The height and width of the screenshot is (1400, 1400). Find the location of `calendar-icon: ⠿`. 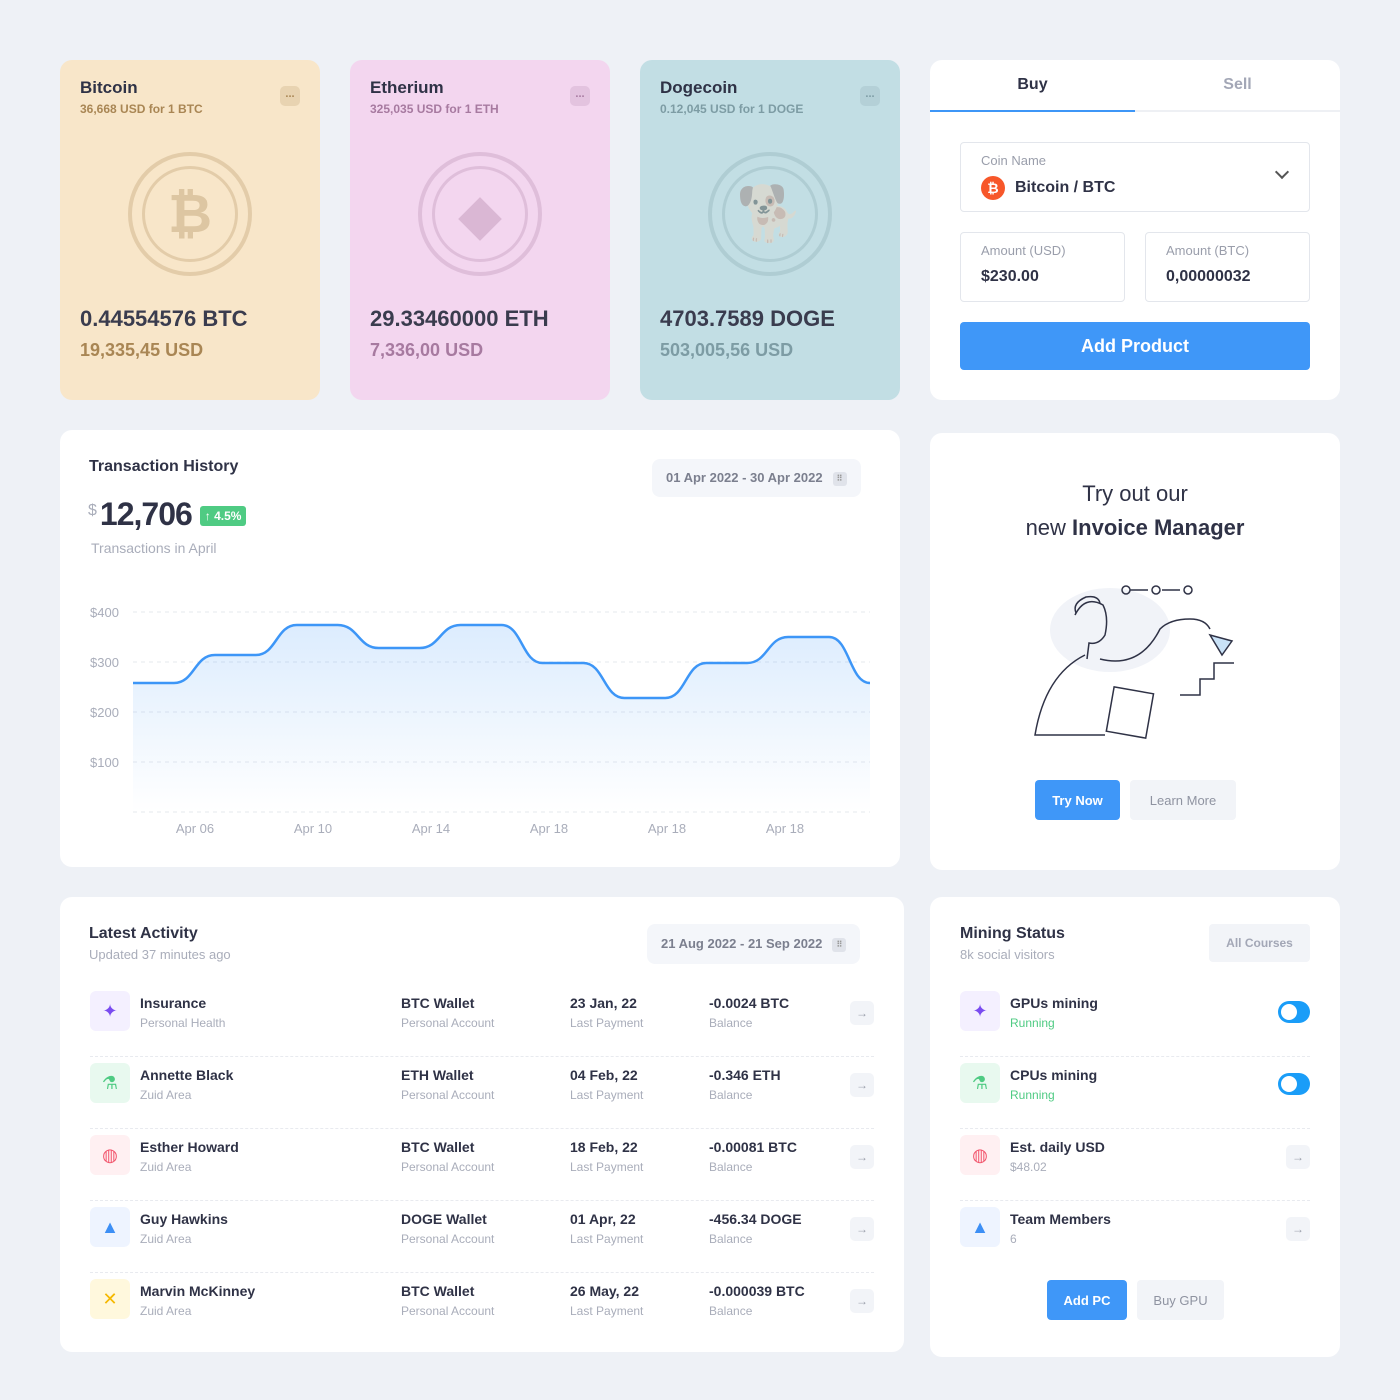

calendar-icon: ⠿ is located at coordinates (839, 478).